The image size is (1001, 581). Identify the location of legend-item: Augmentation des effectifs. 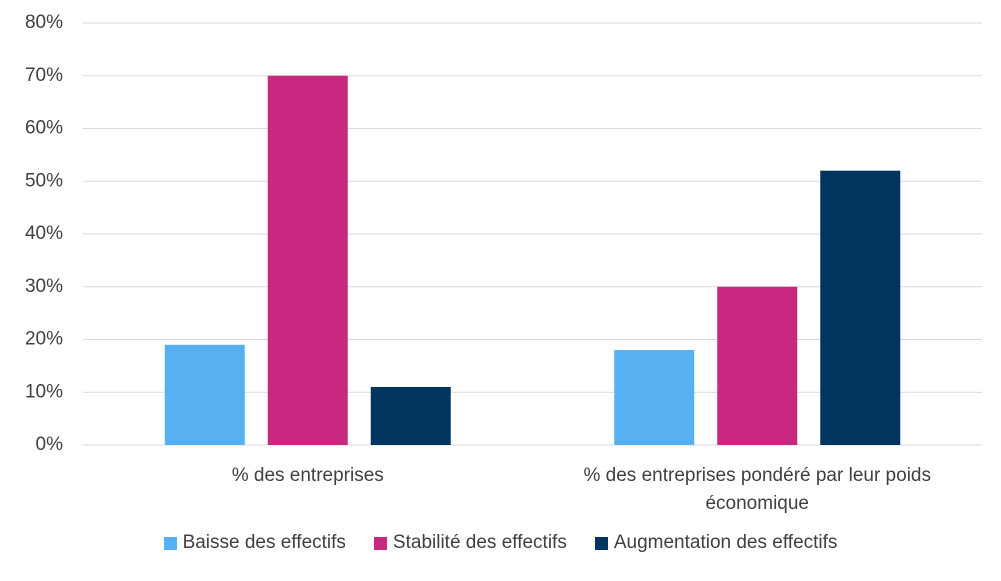
(716, 543).